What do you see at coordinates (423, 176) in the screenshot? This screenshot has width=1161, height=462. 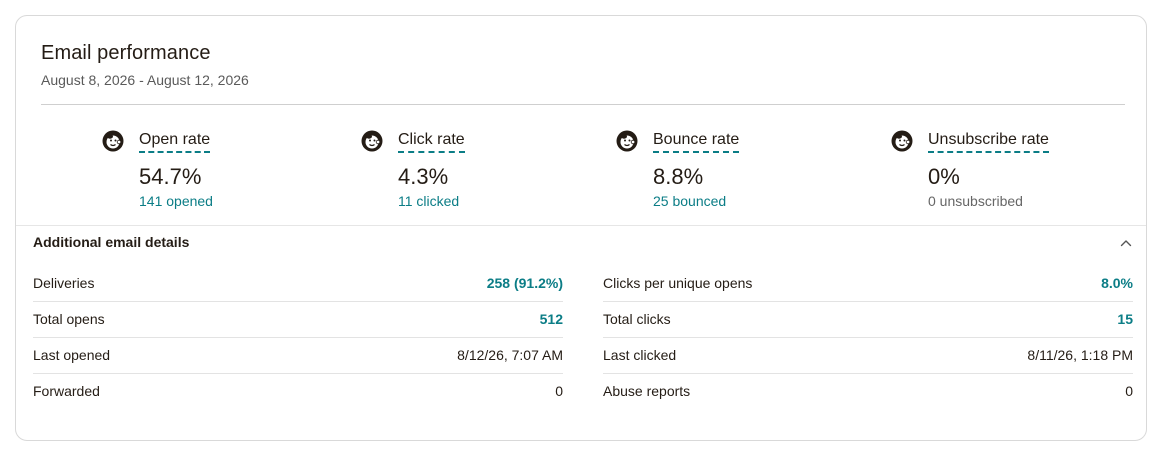 I see `stat-value: 4.3%` at bounding box center [423, 176].